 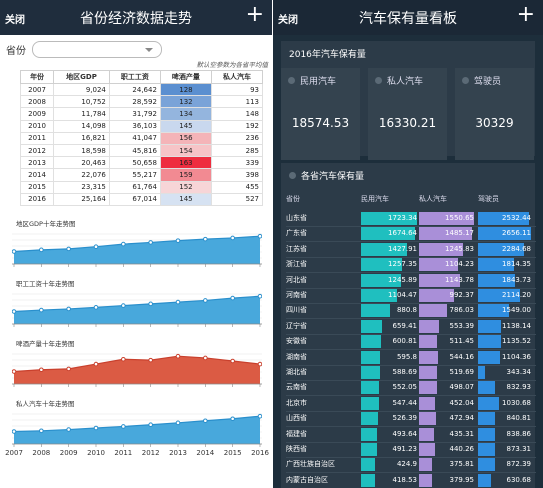 I want to click on trend-area, so click(x=137, y=250).